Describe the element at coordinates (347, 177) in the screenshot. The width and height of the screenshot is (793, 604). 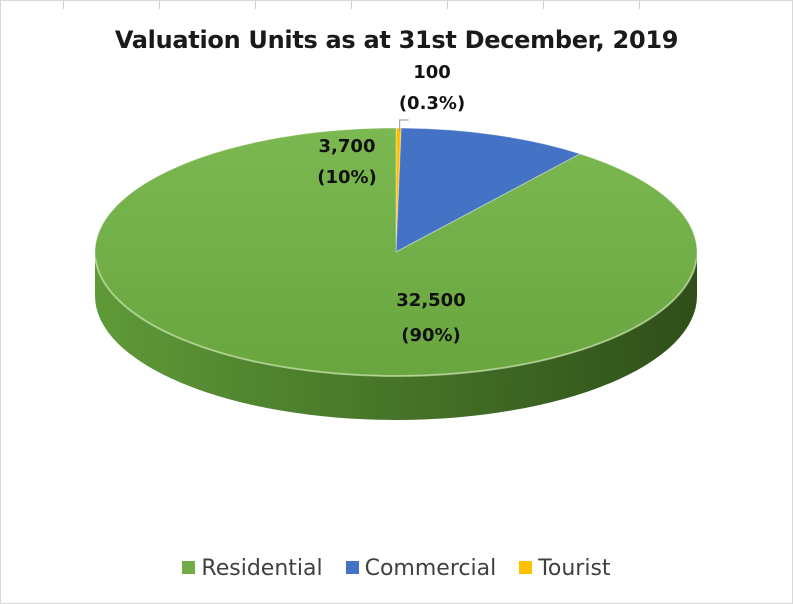
I see `data-label-percent-commercial: (10%)` at that location.